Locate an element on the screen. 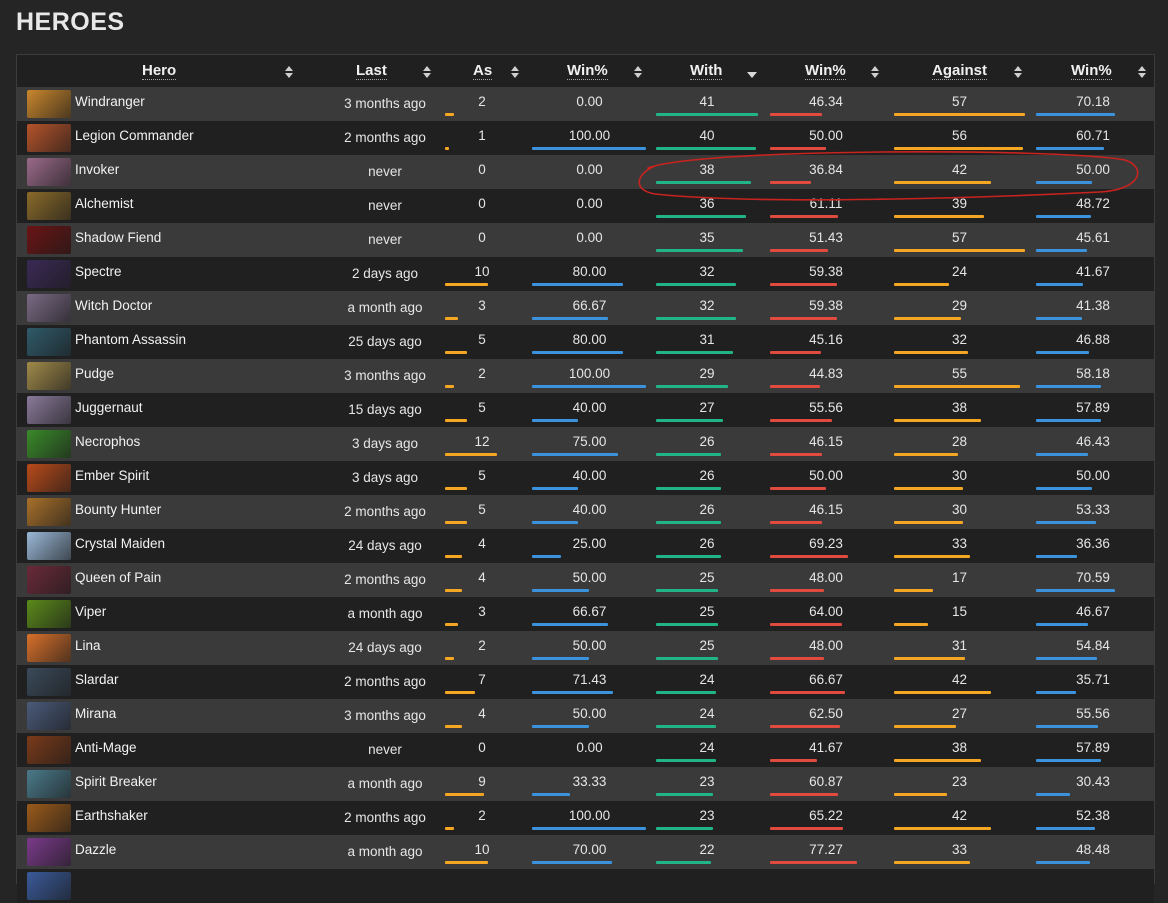 Image resolution: width=1168 pixels, height=903 pixels. against-value: 42 is located at coordinates (959, 815).